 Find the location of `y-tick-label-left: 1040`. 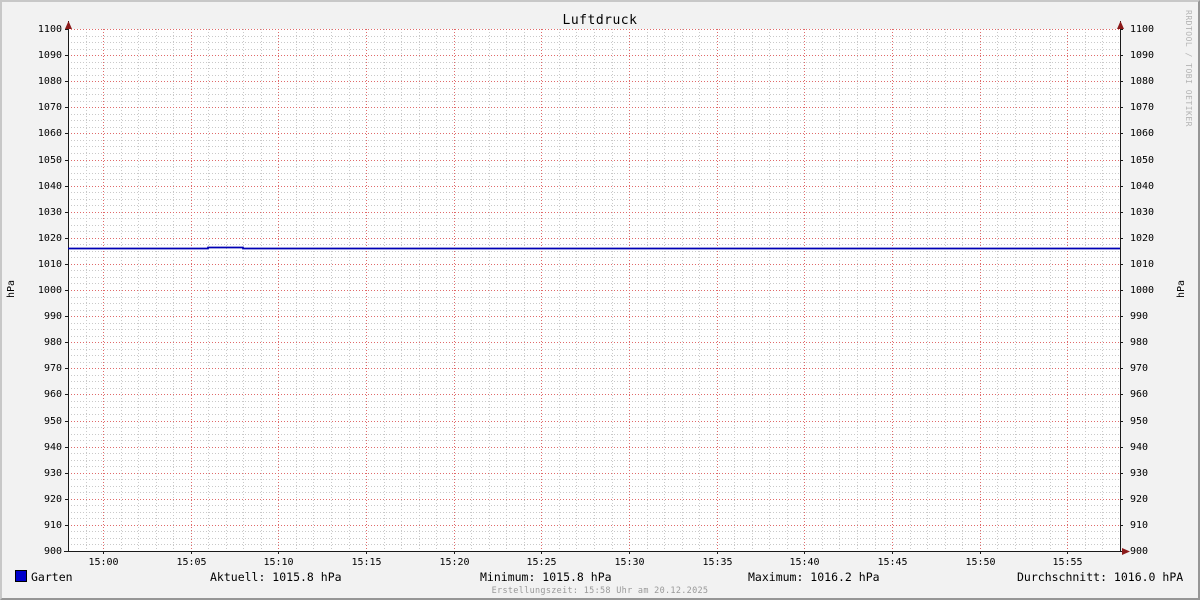

y-tick-label-left: 1040 is located at coordinates (49, 186).